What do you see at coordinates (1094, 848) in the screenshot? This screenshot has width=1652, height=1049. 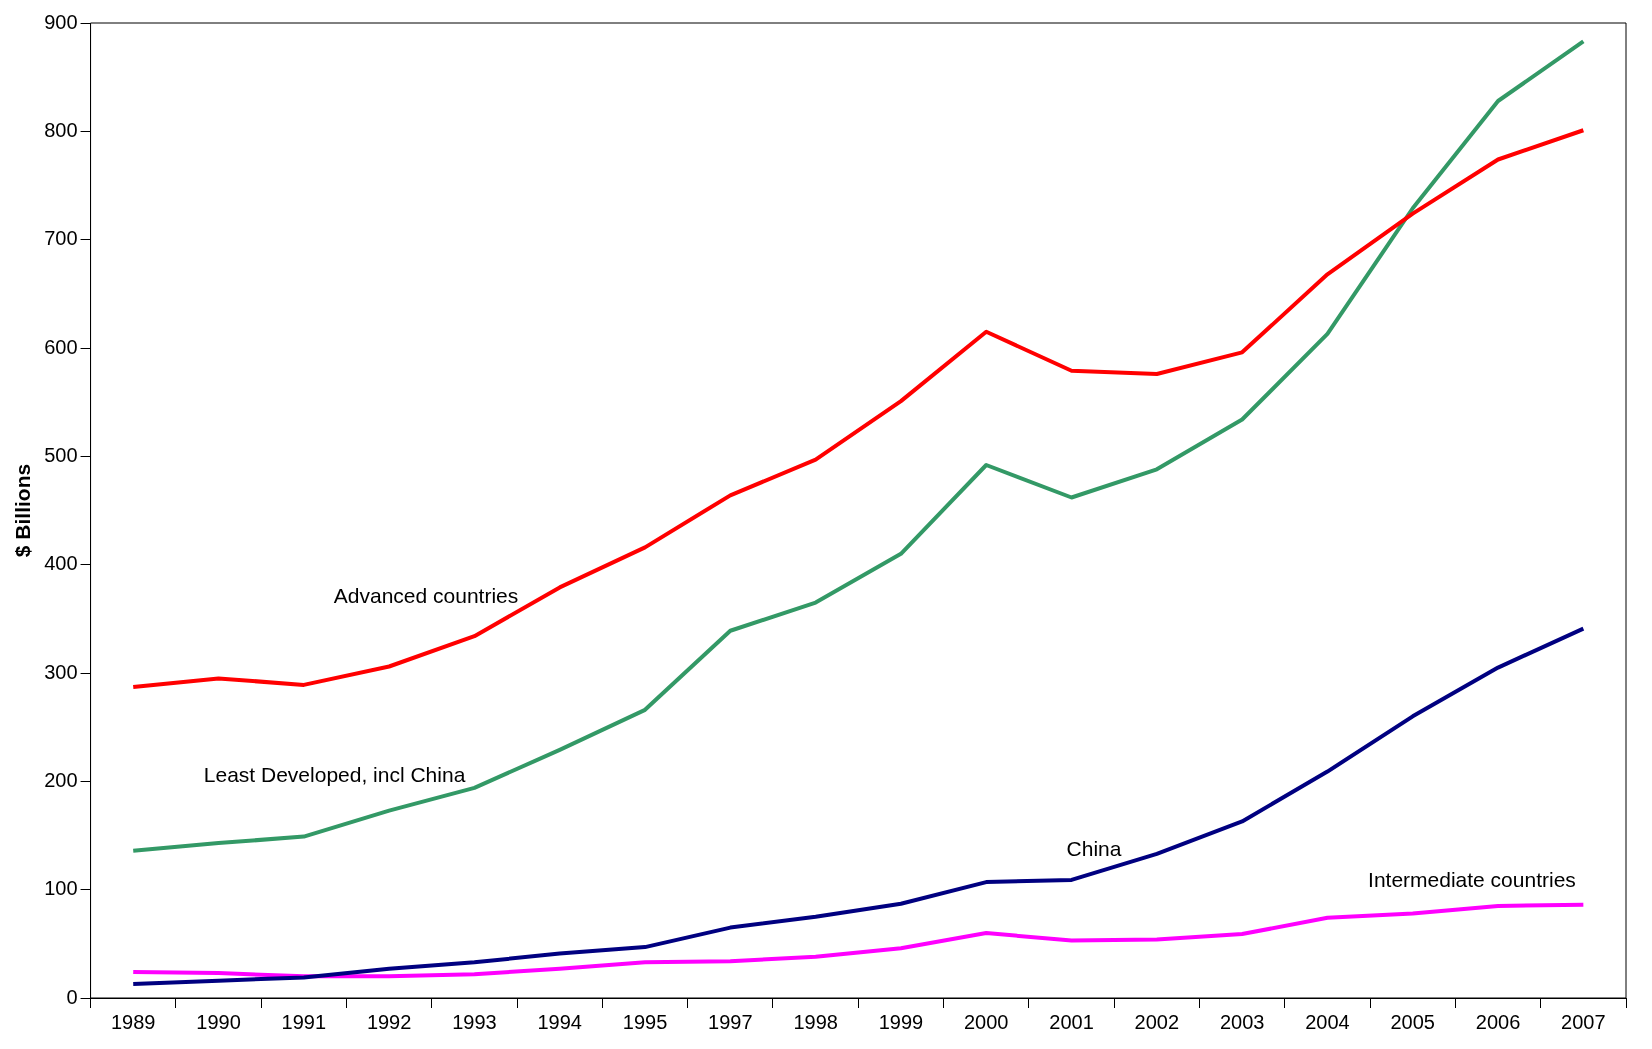 I see `series-label: China` at bounding box center [1094, 848].